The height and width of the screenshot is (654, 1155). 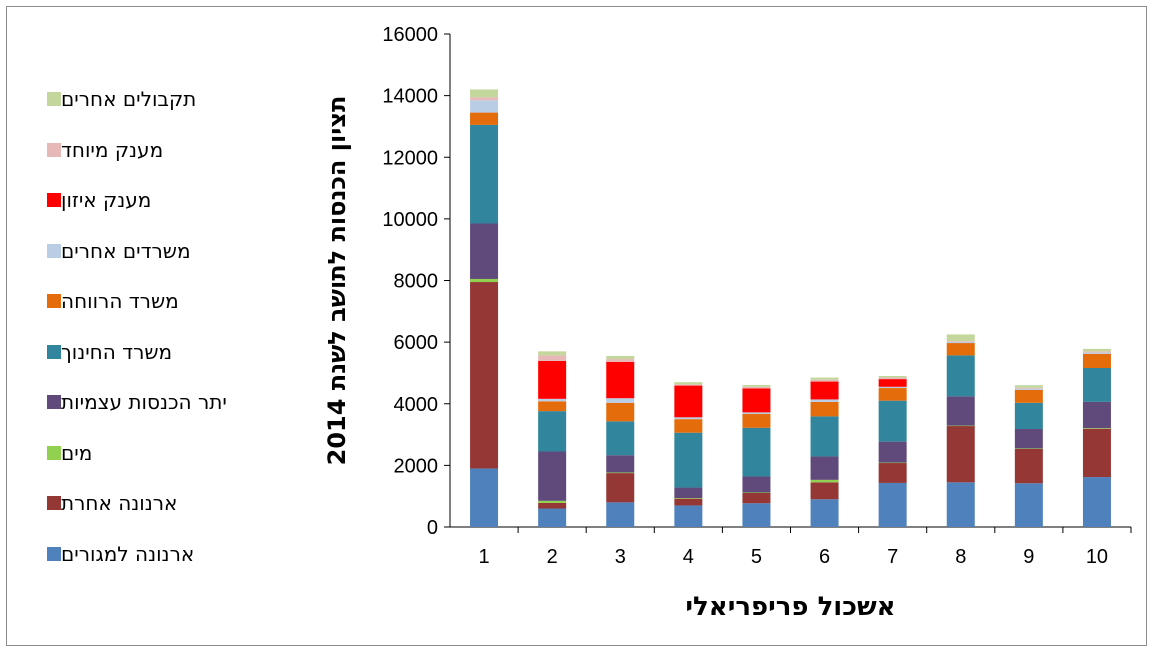 What do you see at coordinates (620, 557) in the screenshot?
I see `x-tick-label: 3` at bounding box center [620, 557].